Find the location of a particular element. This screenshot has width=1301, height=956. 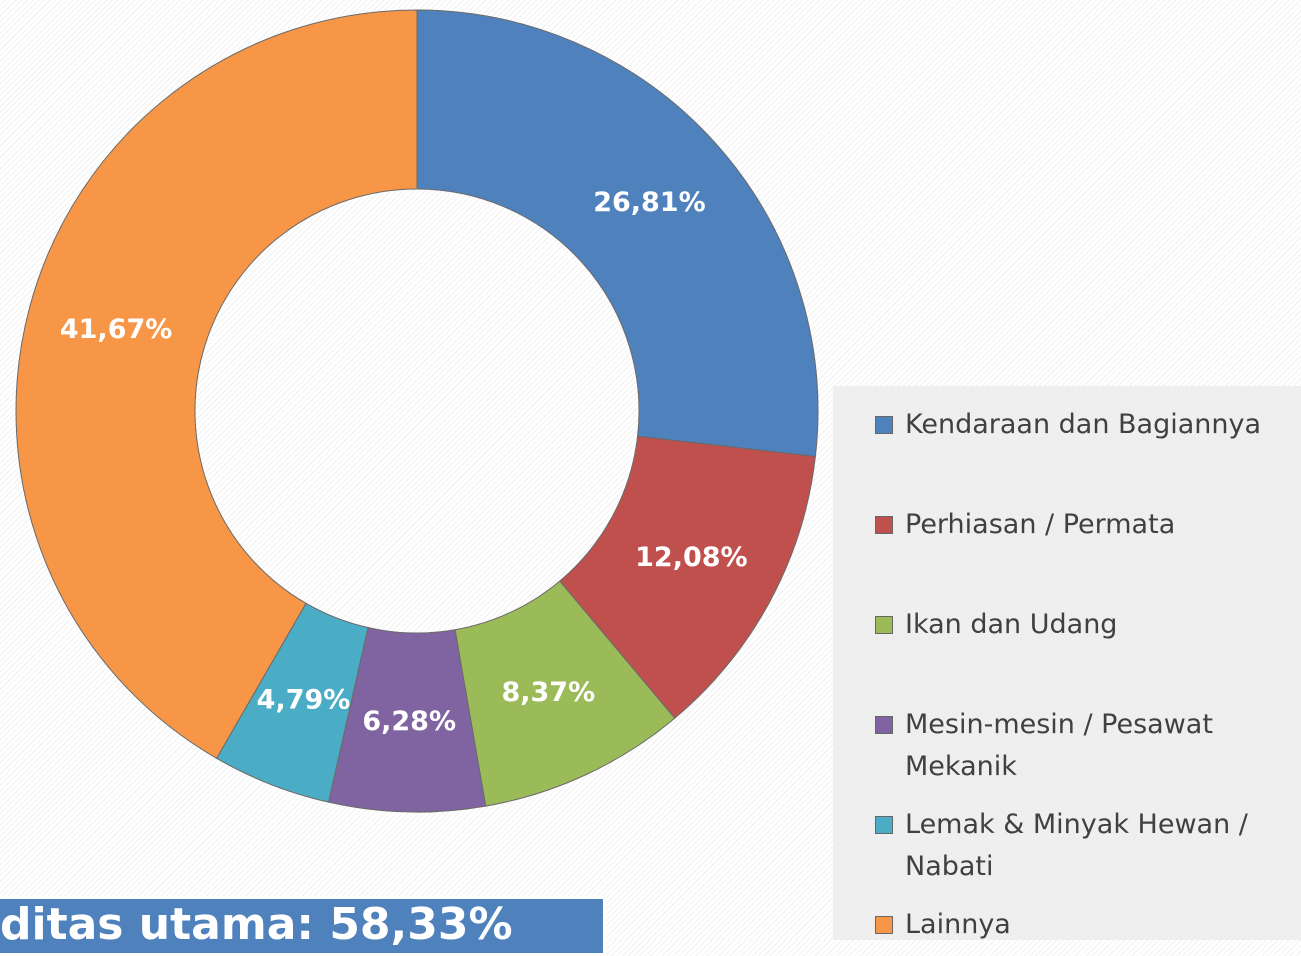

legend-item: Mesin-mesin / Pesawat Mekanik is located at coordinates (1085, 746).